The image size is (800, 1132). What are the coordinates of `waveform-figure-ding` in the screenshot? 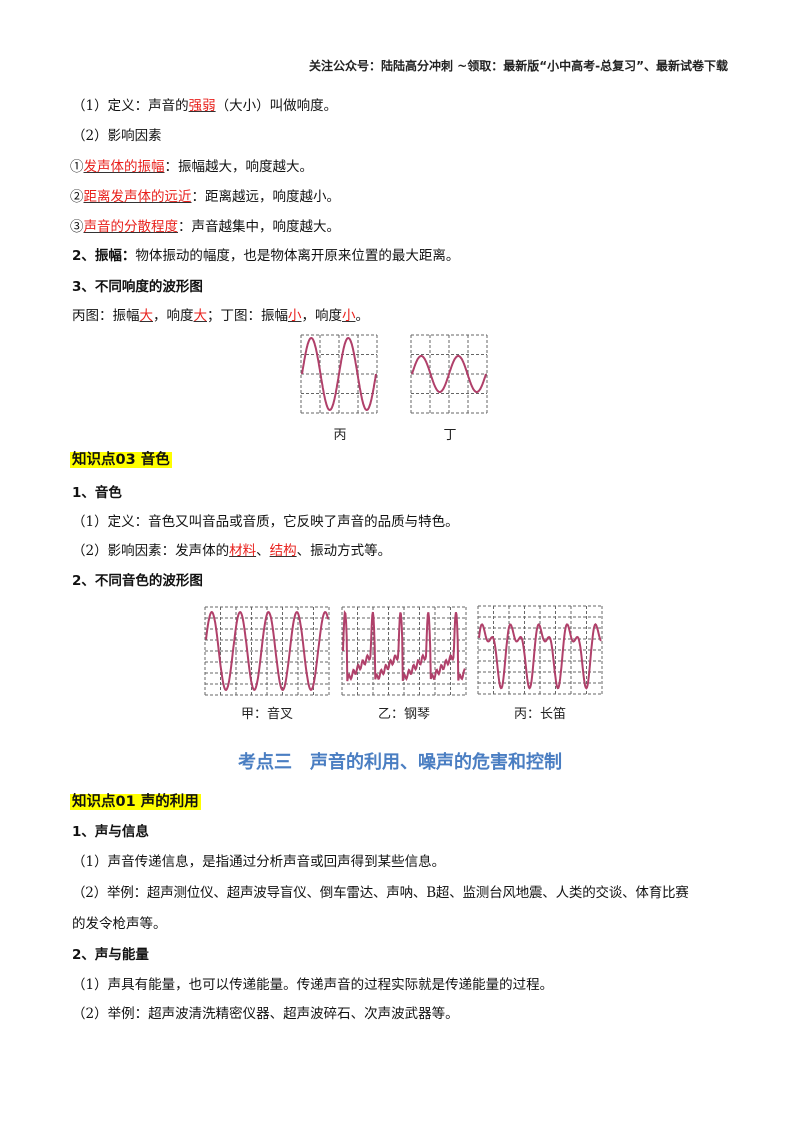 It's located at (449, 374).